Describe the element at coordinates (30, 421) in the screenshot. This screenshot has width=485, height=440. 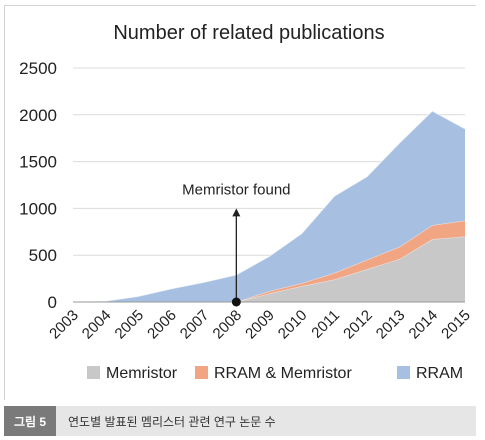
I see `caption-label: 그림 5` at that location.